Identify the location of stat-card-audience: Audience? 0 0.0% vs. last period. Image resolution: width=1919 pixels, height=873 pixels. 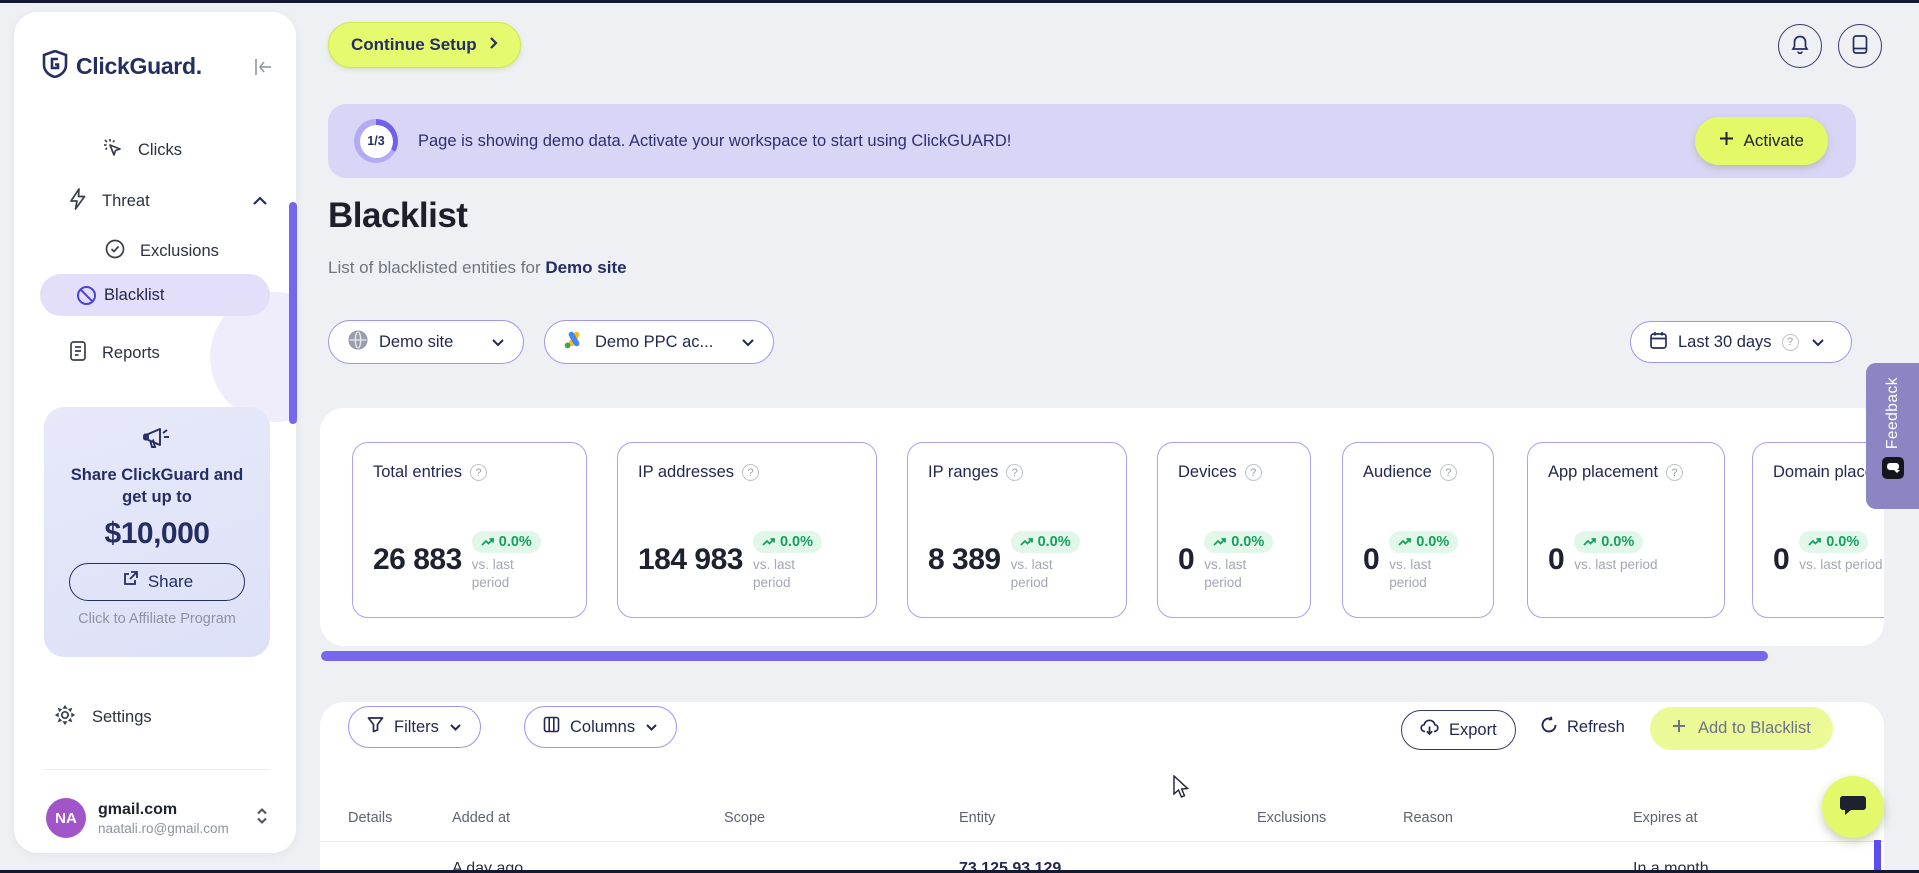
(1418, 530).